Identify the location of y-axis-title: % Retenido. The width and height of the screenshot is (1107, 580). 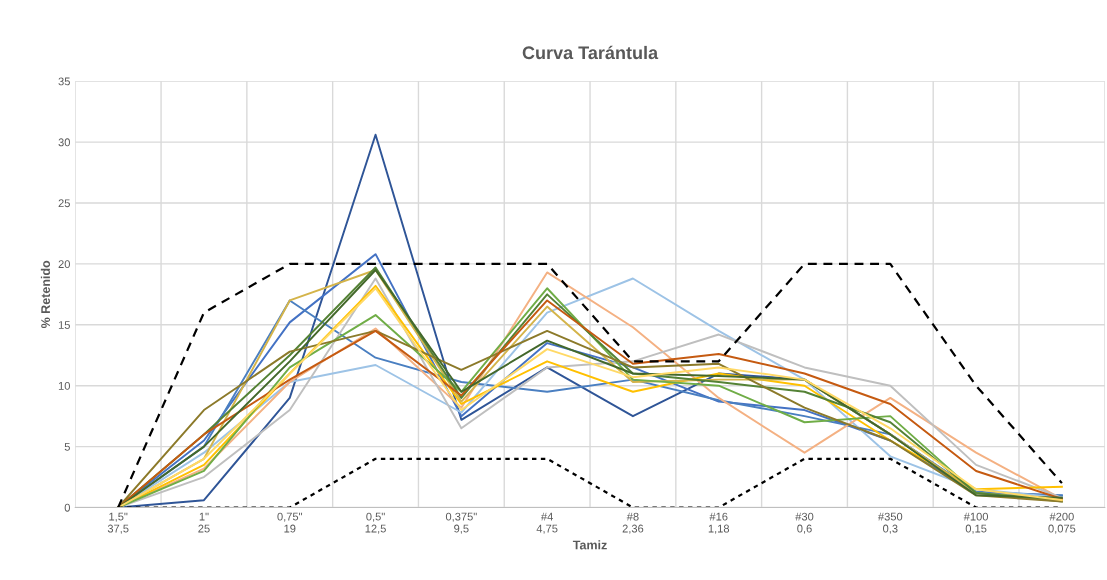
(45, 294).